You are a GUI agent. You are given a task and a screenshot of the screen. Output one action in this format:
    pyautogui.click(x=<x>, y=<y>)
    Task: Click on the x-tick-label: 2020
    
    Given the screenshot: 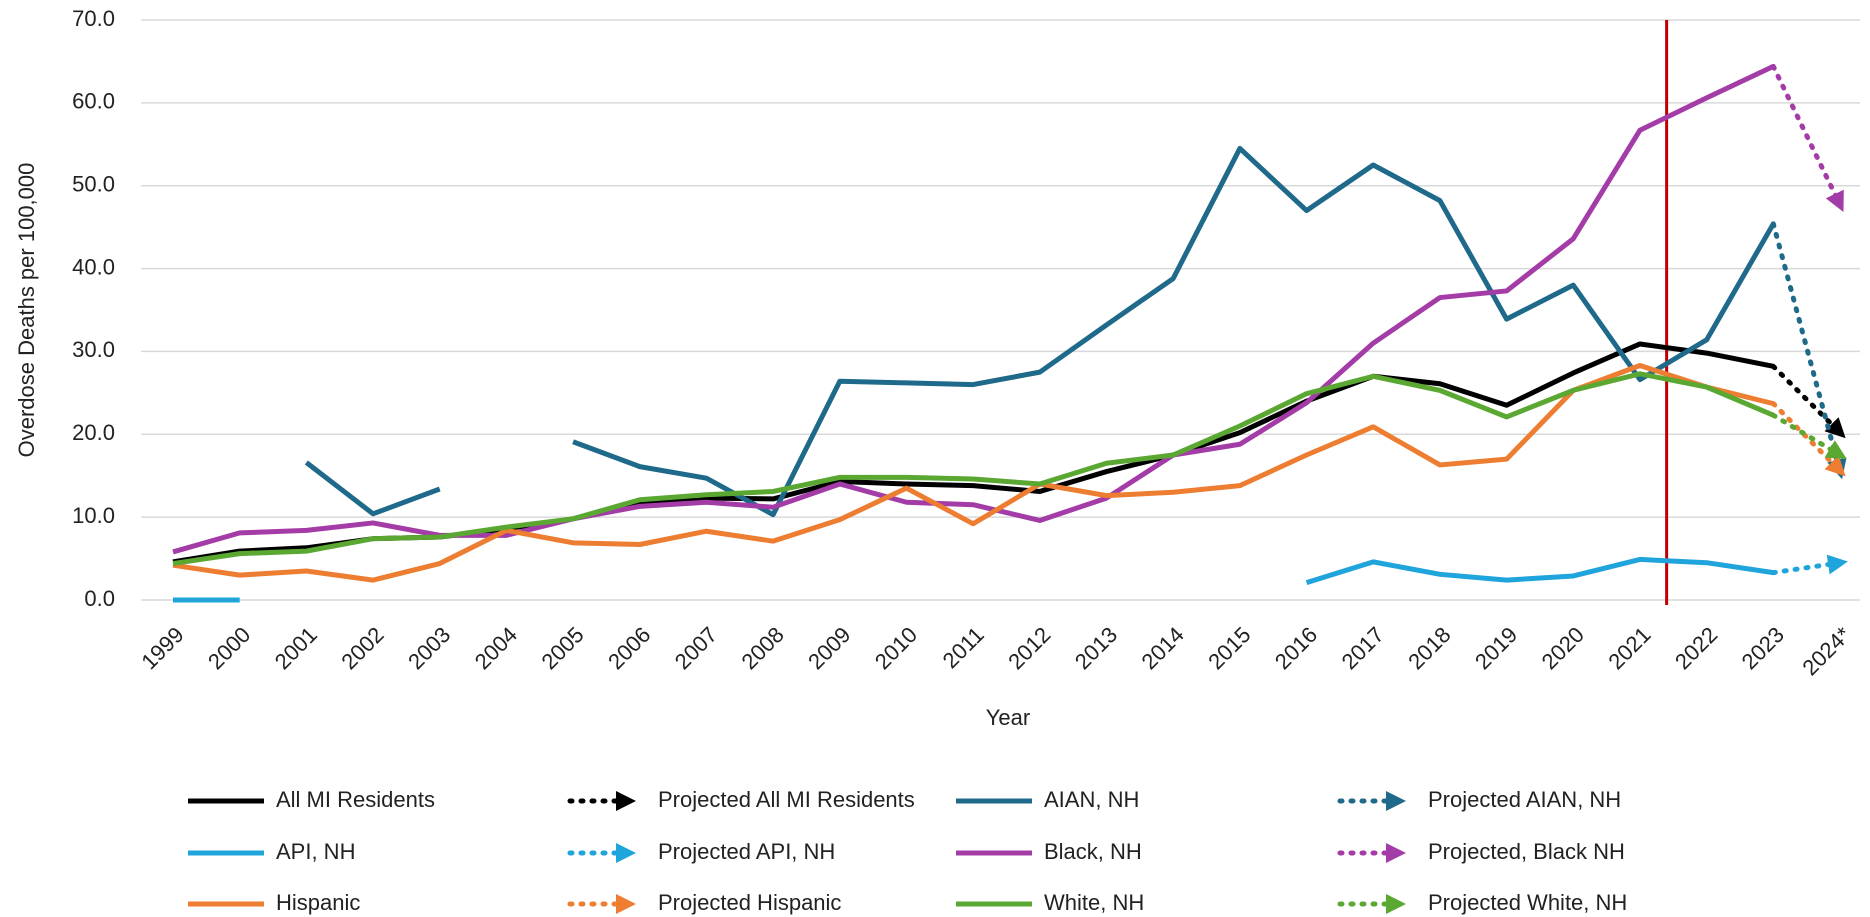 What is the action you would take?
    pyautogui.click(x=1563, y=648)
    